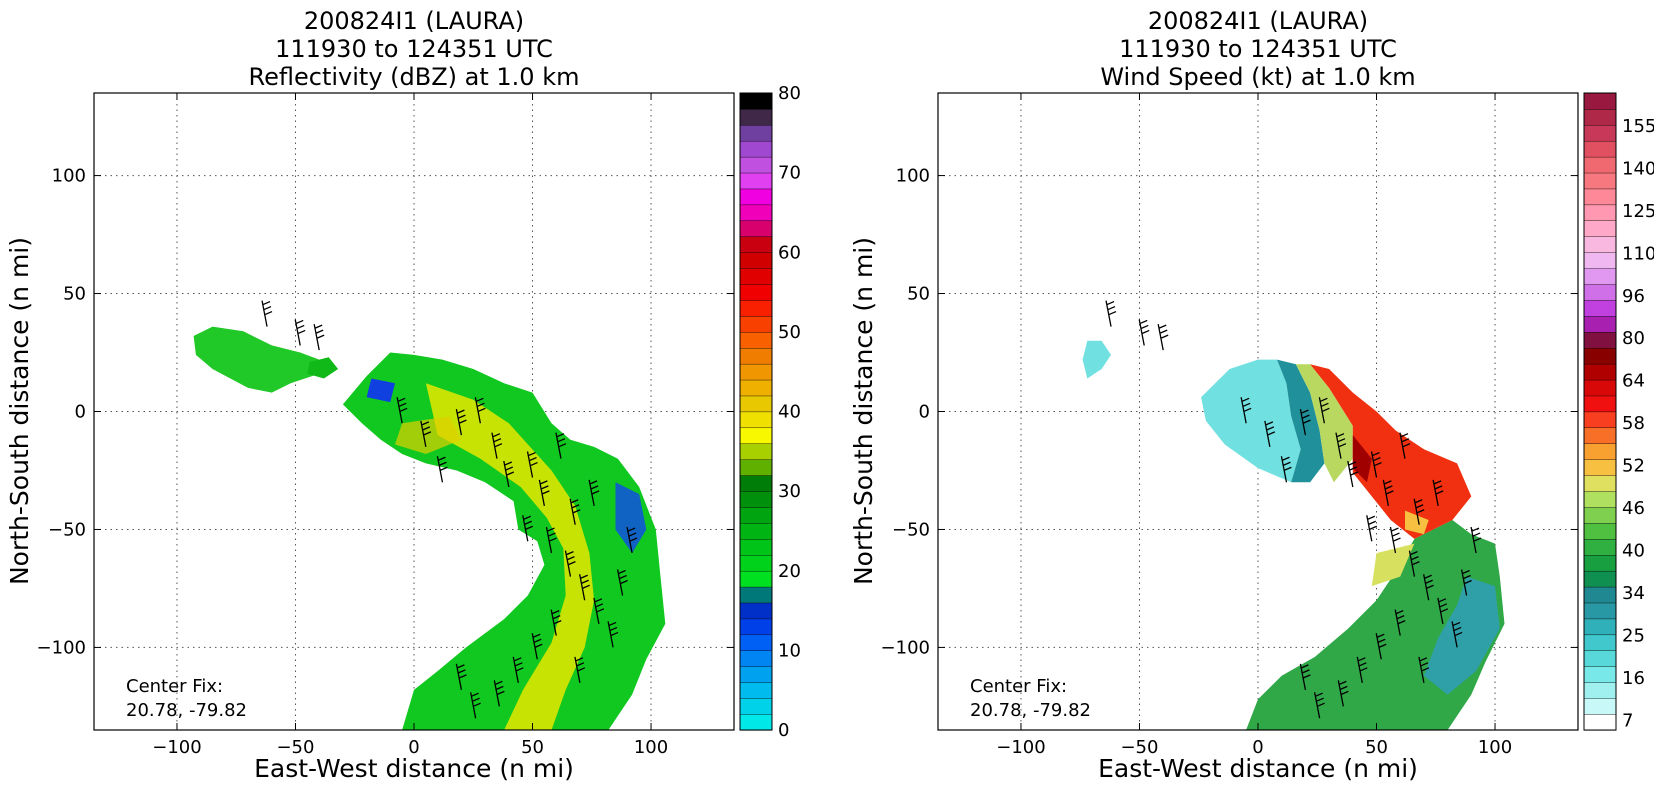 Image resolution: width=1654 pixels, height=787 pixels. I want to click on y-tick-label: −50, so click(911, 529).